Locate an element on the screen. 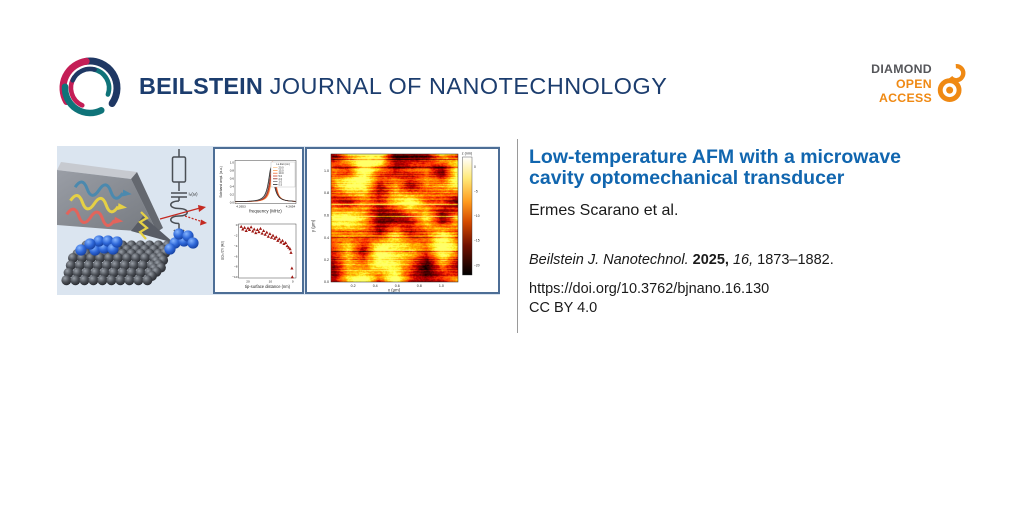 This screenshot has width=1024, height=512. legend-entry: 10.0 is located at coordinates (282, 173).